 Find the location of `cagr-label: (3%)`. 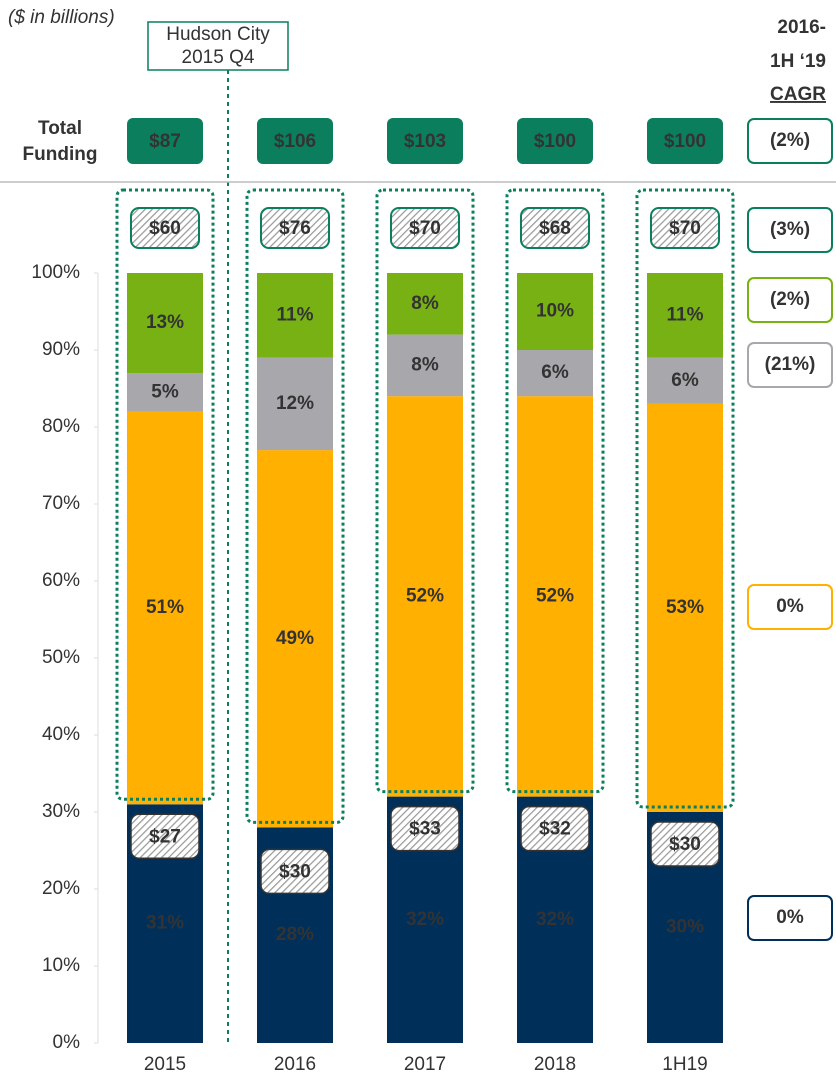

cagr-label: (3%) is located at coordinates (790, 229).